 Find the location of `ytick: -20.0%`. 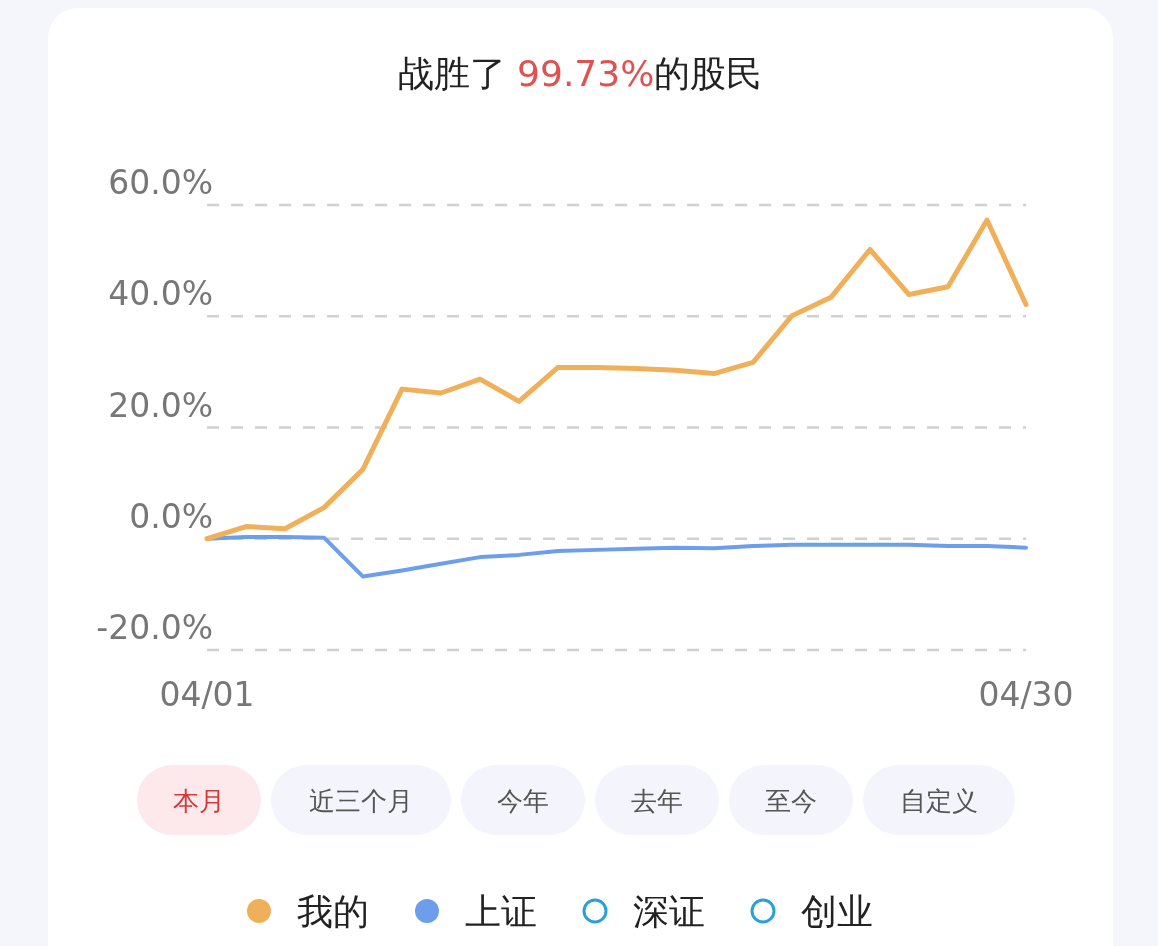

ytick: -20.0% is located at coordinates (154, 627).